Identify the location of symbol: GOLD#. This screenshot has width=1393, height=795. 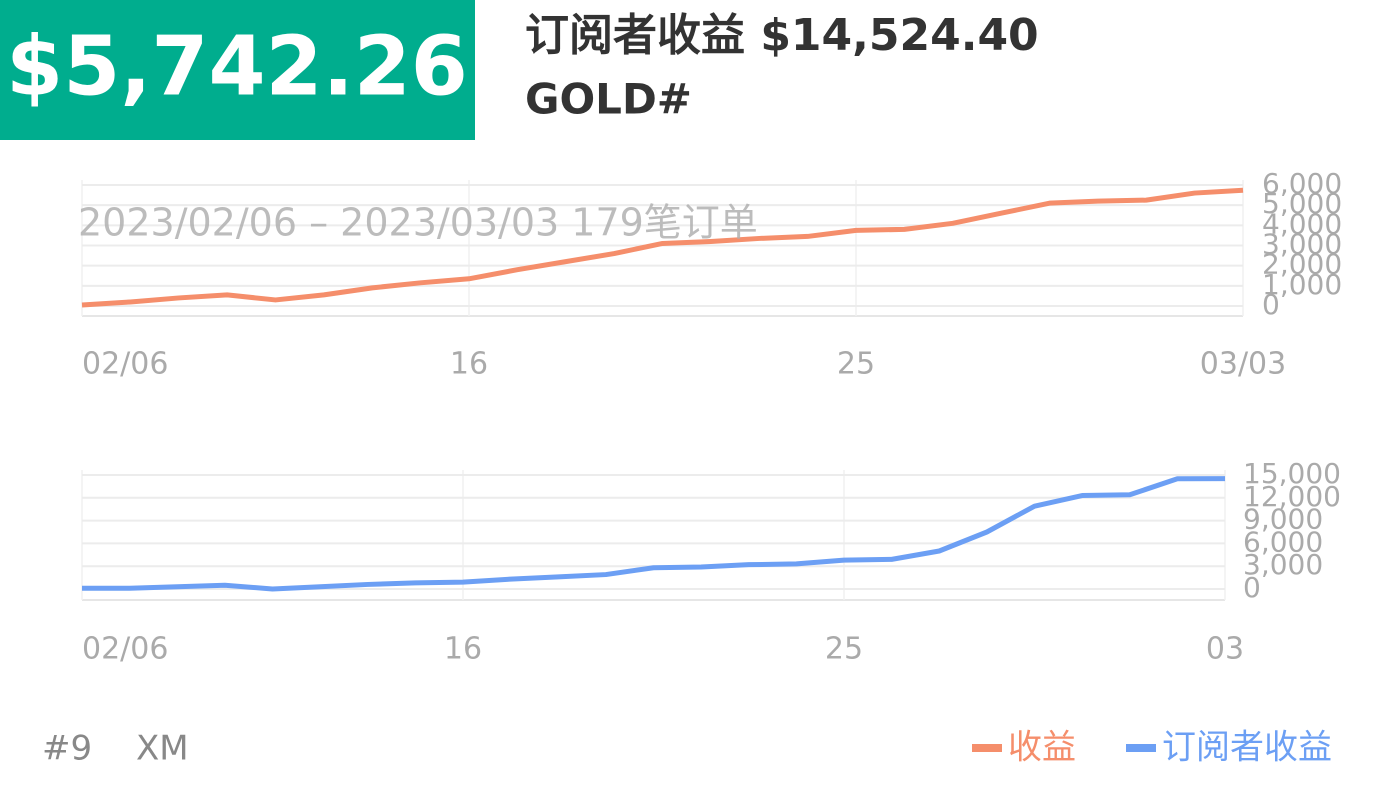
(608, 99).